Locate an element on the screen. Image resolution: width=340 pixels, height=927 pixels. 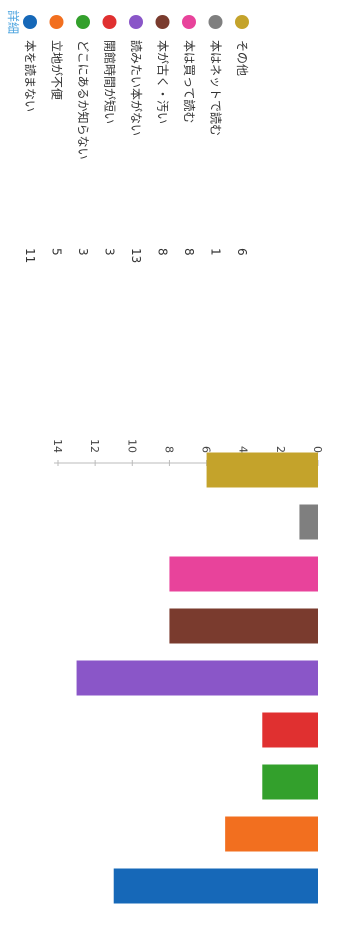
legend-label: どこにあるか知らない is located at coordinates (83, 100).